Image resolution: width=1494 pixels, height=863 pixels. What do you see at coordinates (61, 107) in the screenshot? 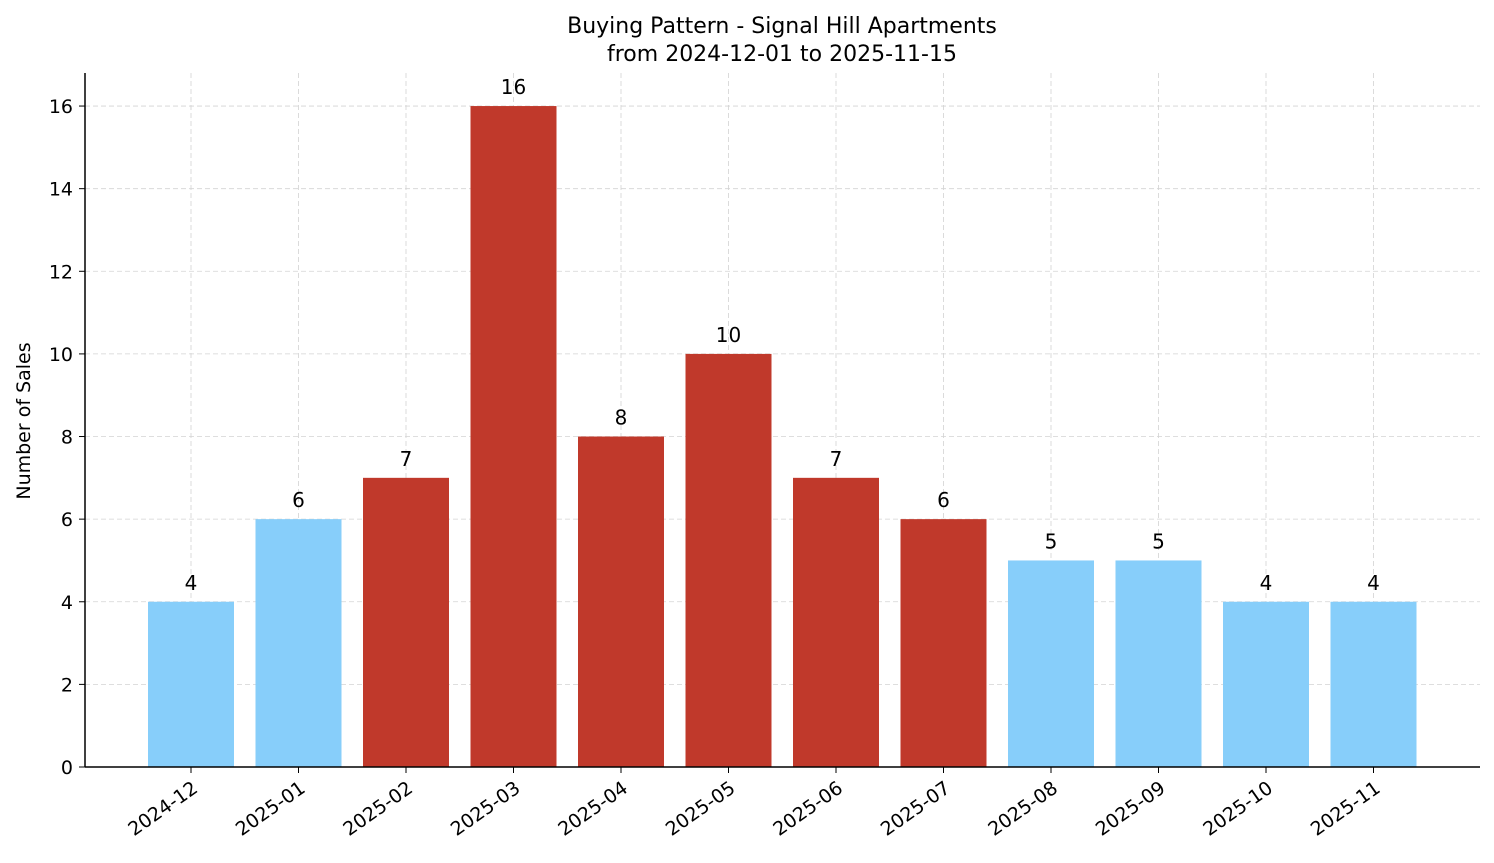
I see `y-tick-label: 16` at bounding box center [61, 107].